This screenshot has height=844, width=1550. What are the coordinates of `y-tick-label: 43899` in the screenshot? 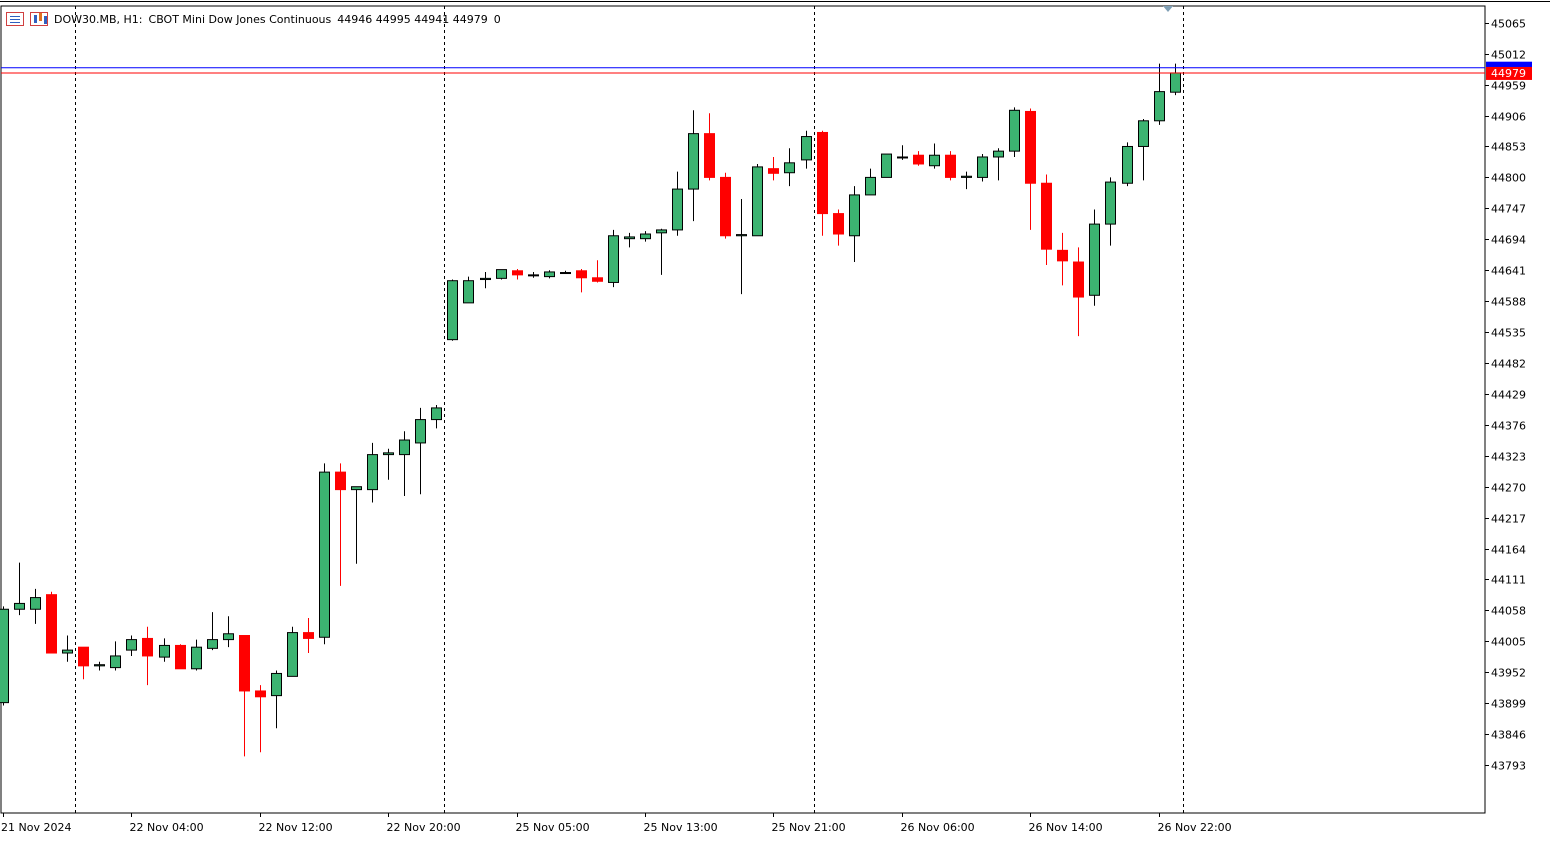 It's located at (1508, 704).